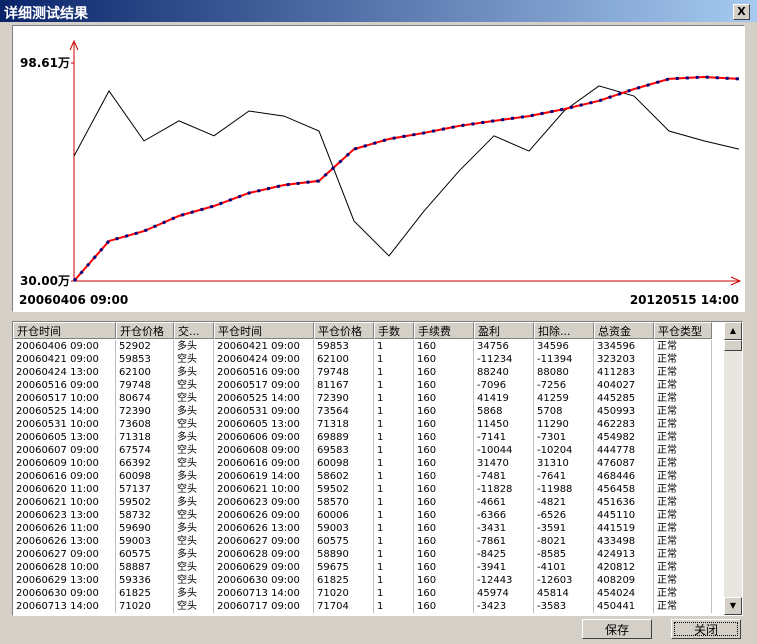 The width and height of the screenshot is (757, 644). I want to click on table-cell: 60006, so click(344, 515).